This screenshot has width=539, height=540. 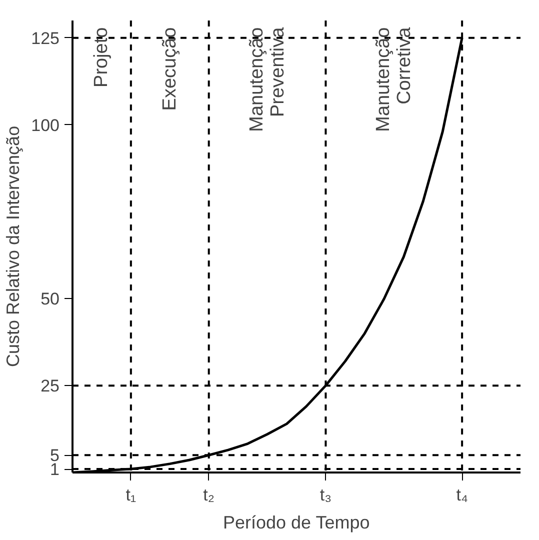 I want to click on y-tick-label: 100, so click(x=45, y=125).